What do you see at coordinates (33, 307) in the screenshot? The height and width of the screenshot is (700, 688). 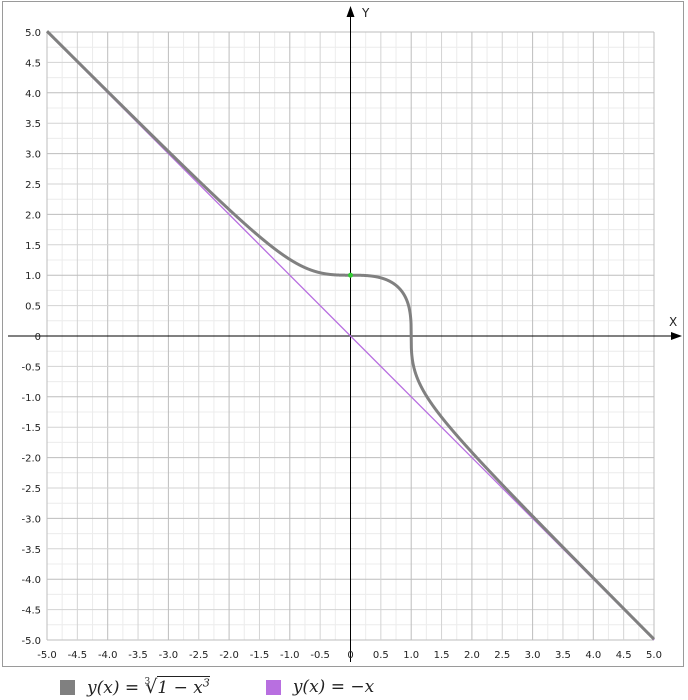 I see `y-tick-label: 0.5` at bounding box center [33, 307].